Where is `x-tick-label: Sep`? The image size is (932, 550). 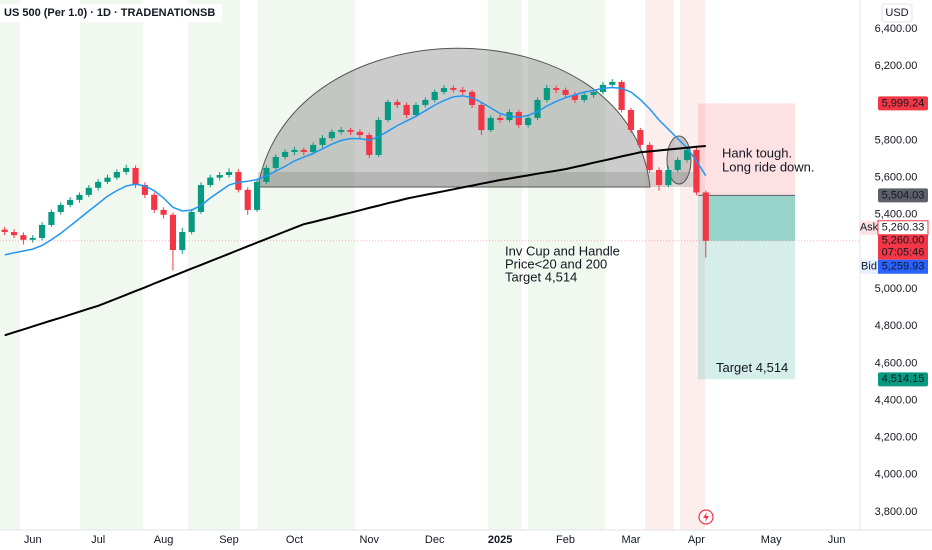 x-tick-label: Sep is located at coordinates (229, 540).